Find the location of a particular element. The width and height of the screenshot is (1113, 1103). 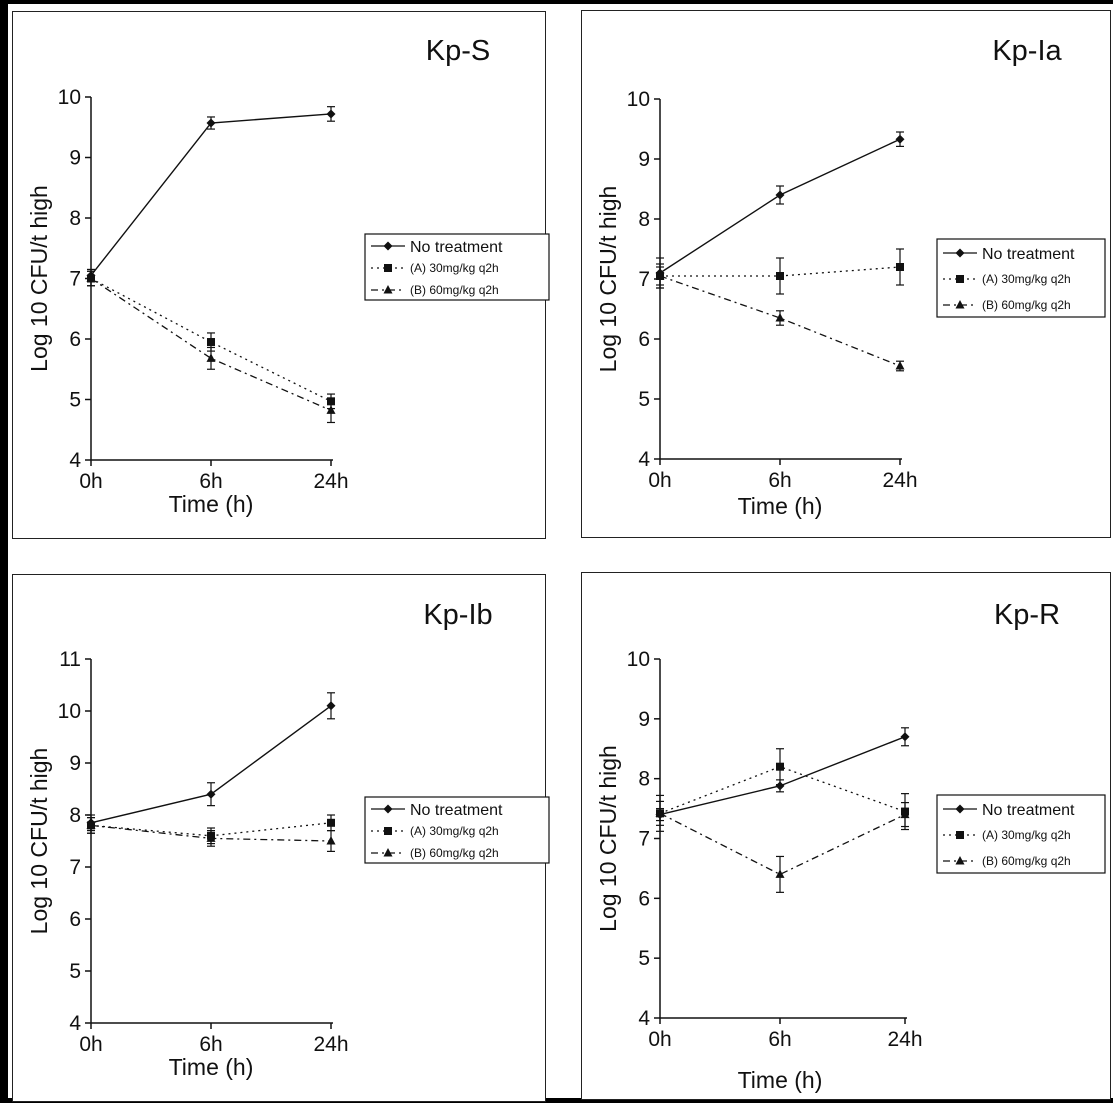

series-a-30mg-kg-q2h is located at coordinates (211, 340).